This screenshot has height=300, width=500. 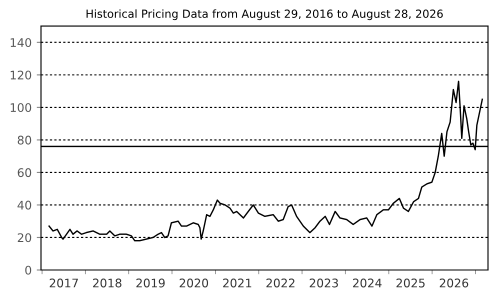 What do you see at coordinates (367, 283) in the screenshot?
I see `x-tick-label: 2024` at bounding box center [367, 283].